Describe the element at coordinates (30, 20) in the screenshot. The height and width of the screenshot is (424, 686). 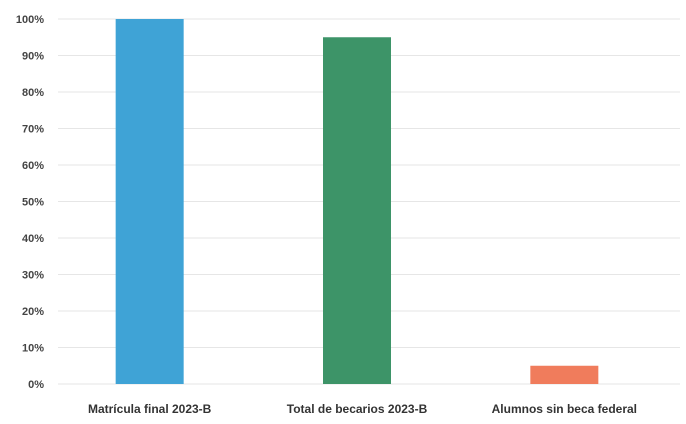
I see `y-tick-label: 100%` at that location.